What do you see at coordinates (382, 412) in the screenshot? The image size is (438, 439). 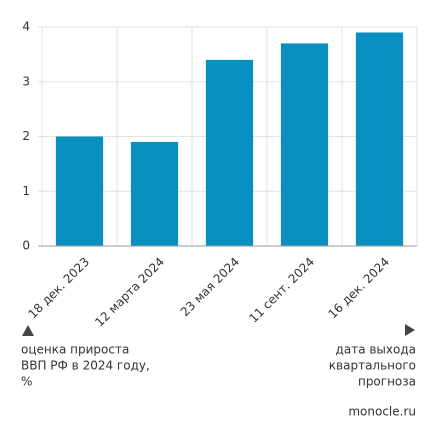 I see `source: monocle.ru` at bounding box center [382, 412].